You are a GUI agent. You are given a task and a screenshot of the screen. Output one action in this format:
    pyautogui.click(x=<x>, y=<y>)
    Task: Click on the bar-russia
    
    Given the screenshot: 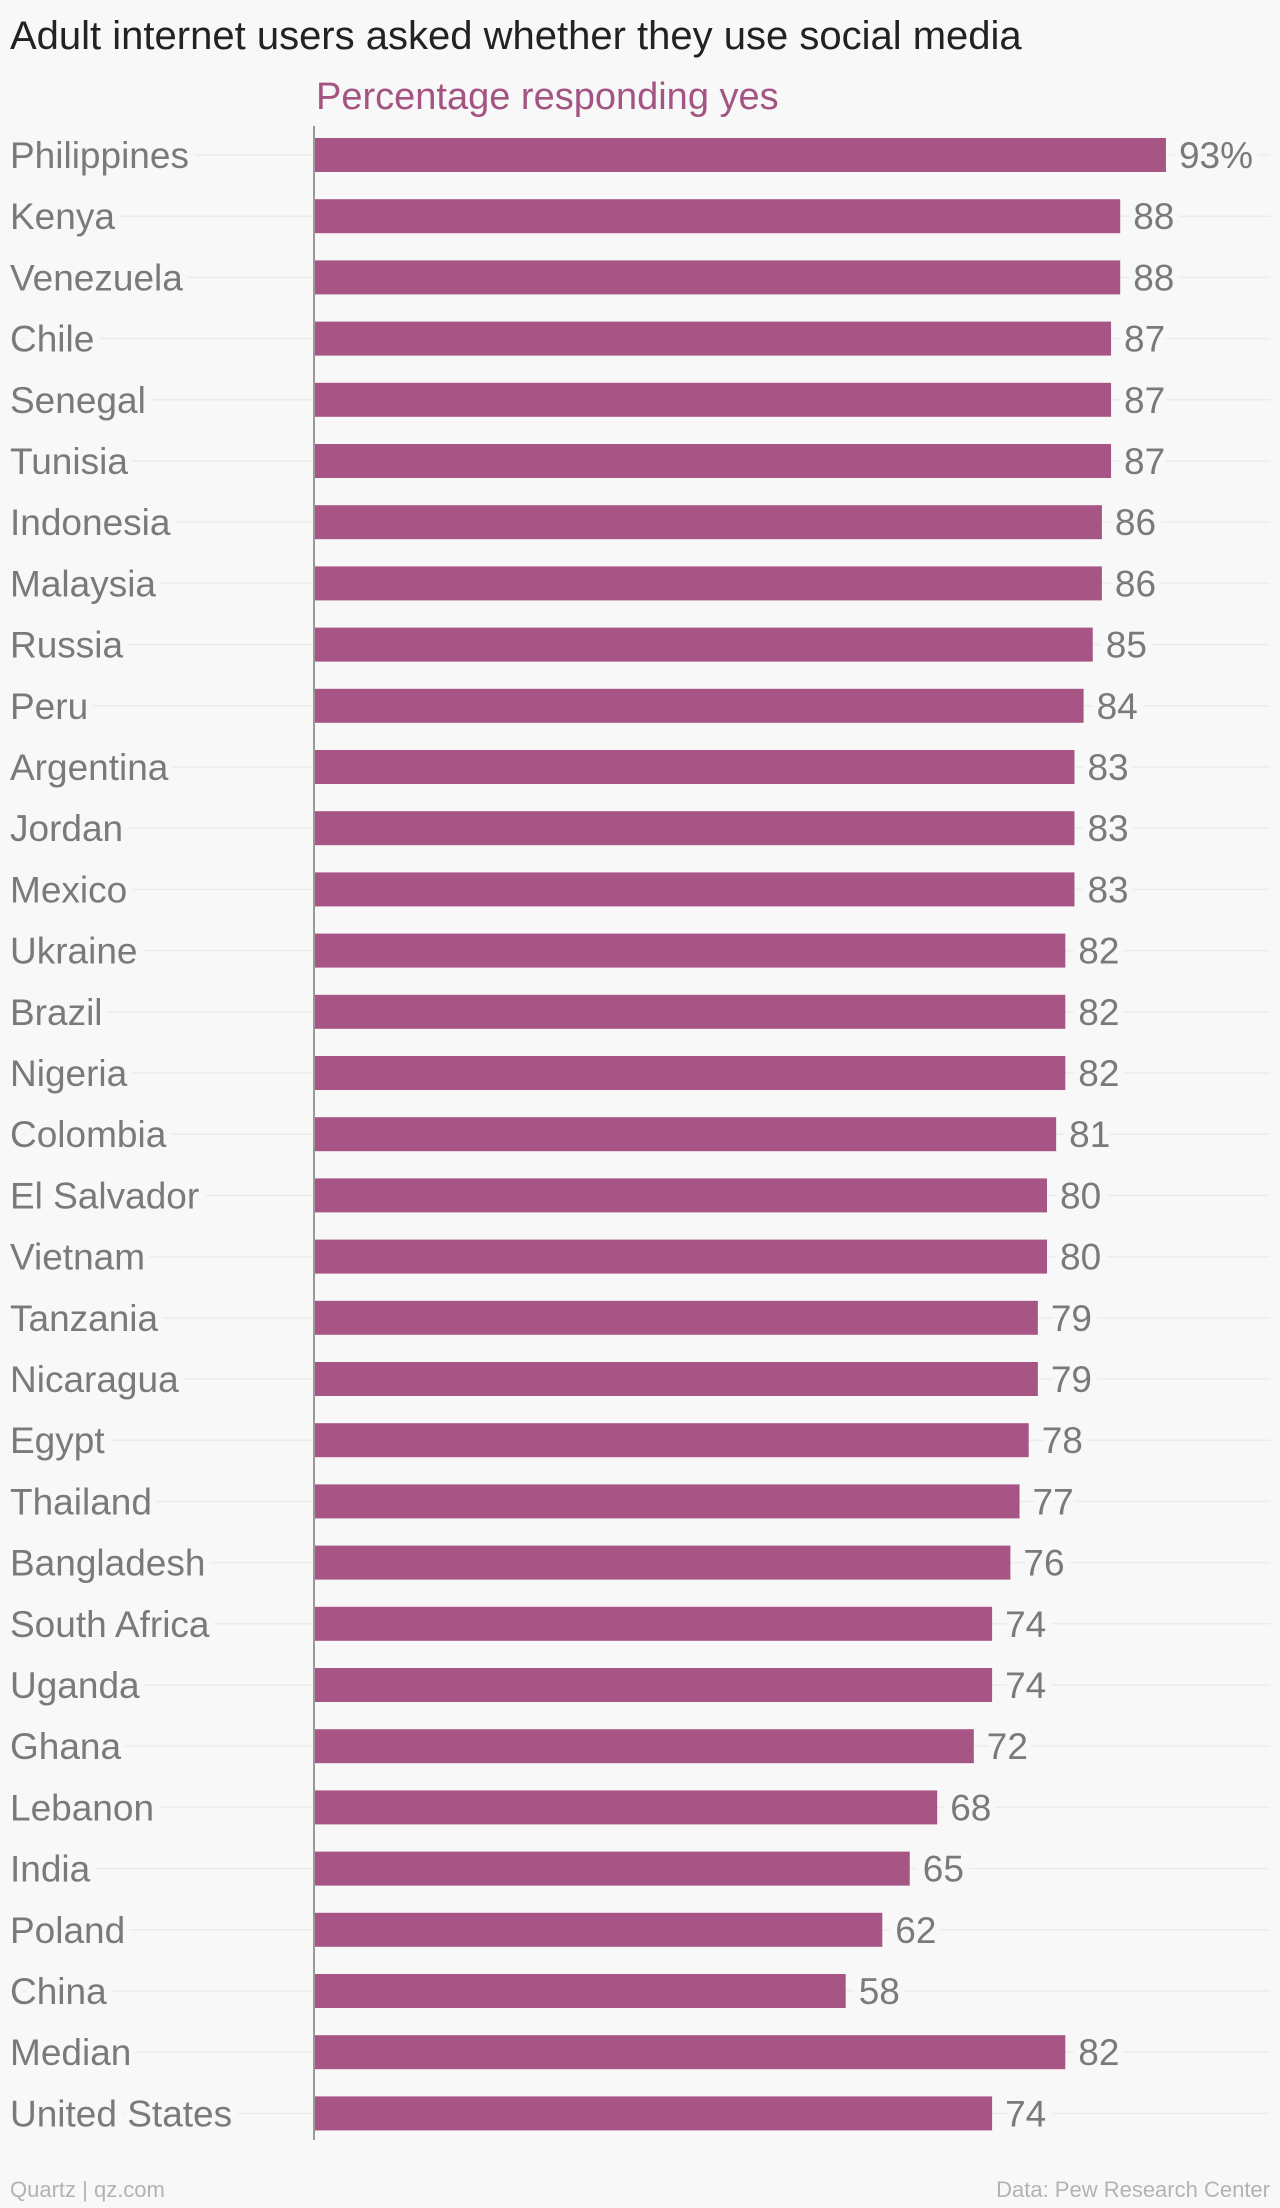 What is the action you would take?
    pyautogui.click(x=704, y=644)
    